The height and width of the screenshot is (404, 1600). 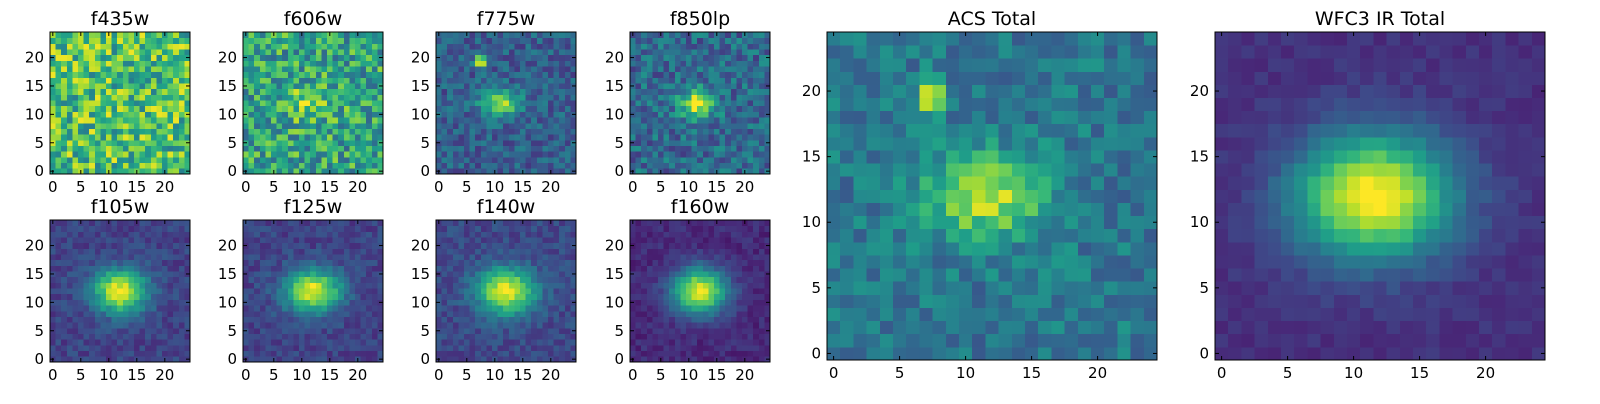 What do you see at coordinates (246, 187) in the screenshot?
I see `x-tick-label: 0` at bounding box center [246, 187].